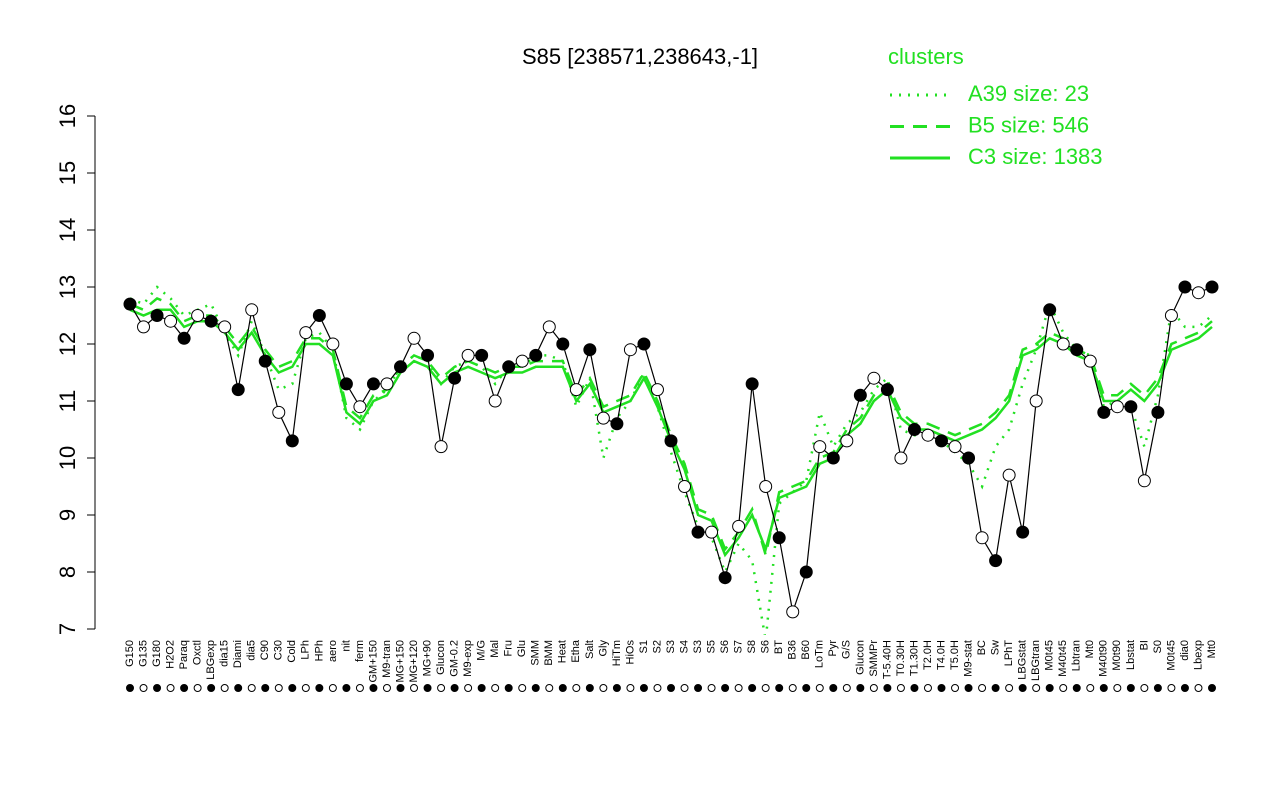 The width and height of the screenshot is (1280, 805). I want to click on x-tick-label: T1.30H, so click(914, 658).